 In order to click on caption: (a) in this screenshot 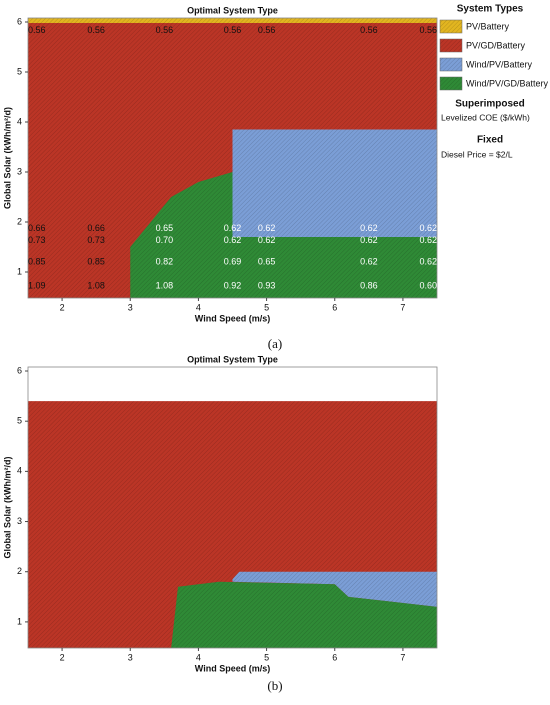, I will do `click(275, 343)`.